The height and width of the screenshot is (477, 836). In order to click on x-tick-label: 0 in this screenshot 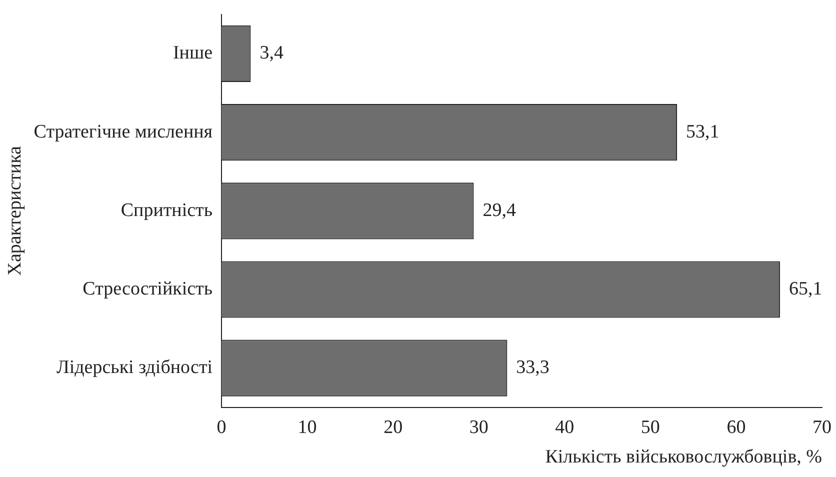, I will do `click(221, 427)`.